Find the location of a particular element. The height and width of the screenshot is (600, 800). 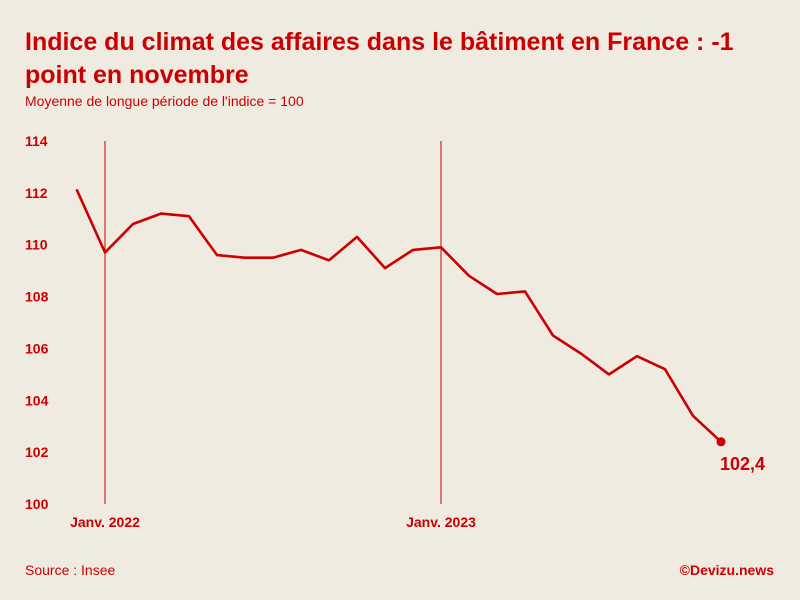

source-note: Source : Insee is located at coordinates (70, 570).